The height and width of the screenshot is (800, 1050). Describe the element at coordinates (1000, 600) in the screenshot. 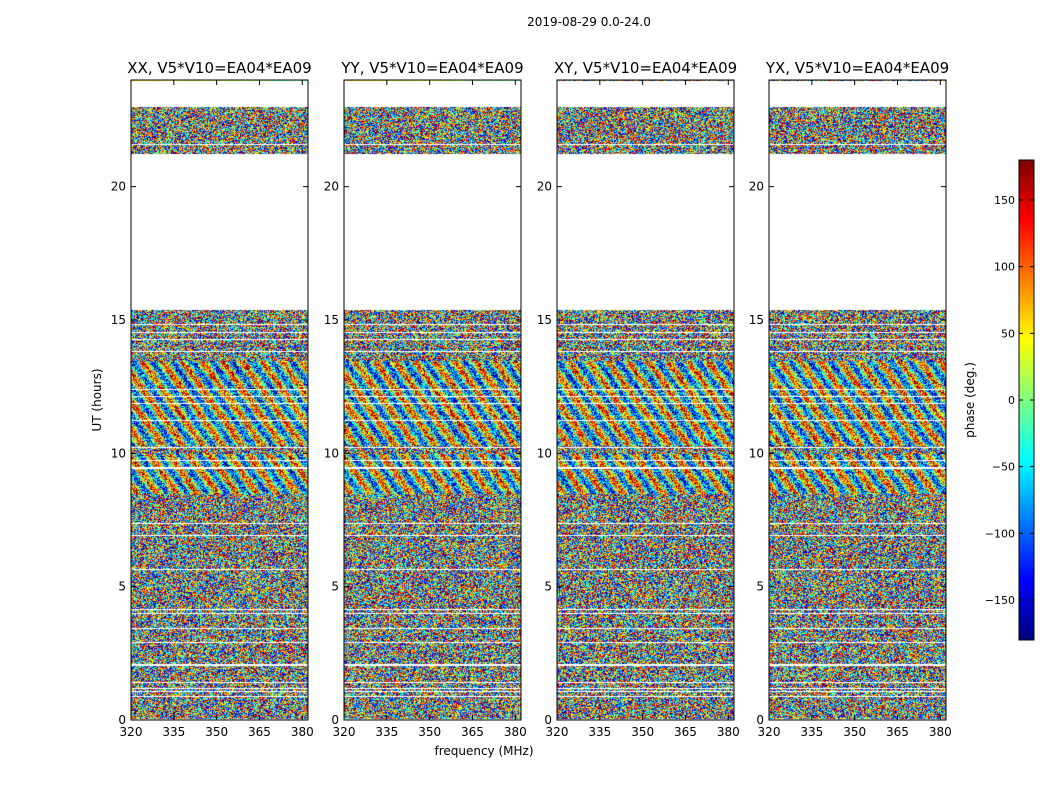

I see `colorbar-tick-label: −150` at that location.